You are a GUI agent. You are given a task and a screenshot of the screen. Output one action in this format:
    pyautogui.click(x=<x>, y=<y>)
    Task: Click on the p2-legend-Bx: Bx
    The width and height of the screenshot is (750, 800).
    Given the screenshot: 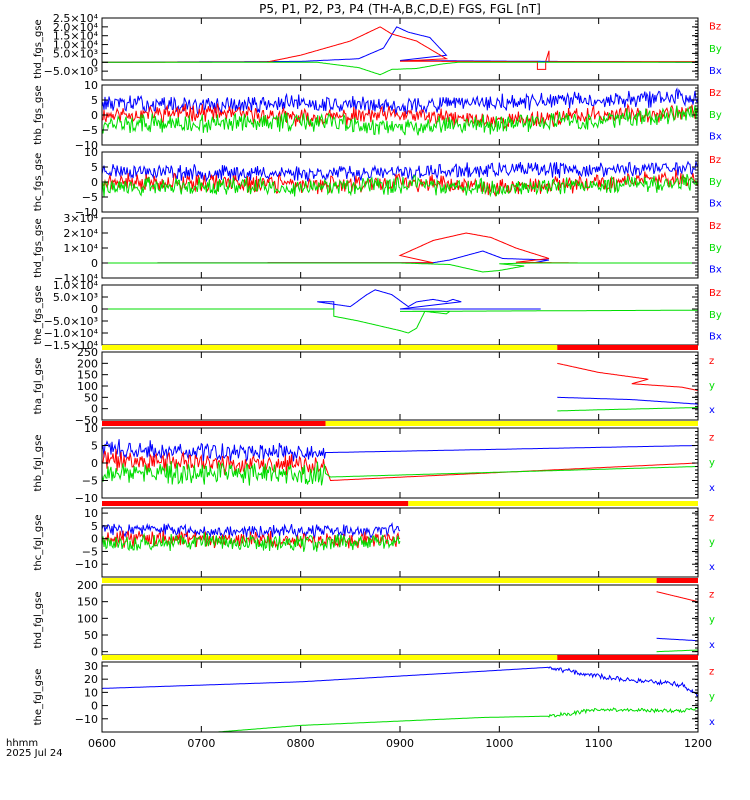 What is the action you would take?
    pyautogui.click(x=715, y=136)
    